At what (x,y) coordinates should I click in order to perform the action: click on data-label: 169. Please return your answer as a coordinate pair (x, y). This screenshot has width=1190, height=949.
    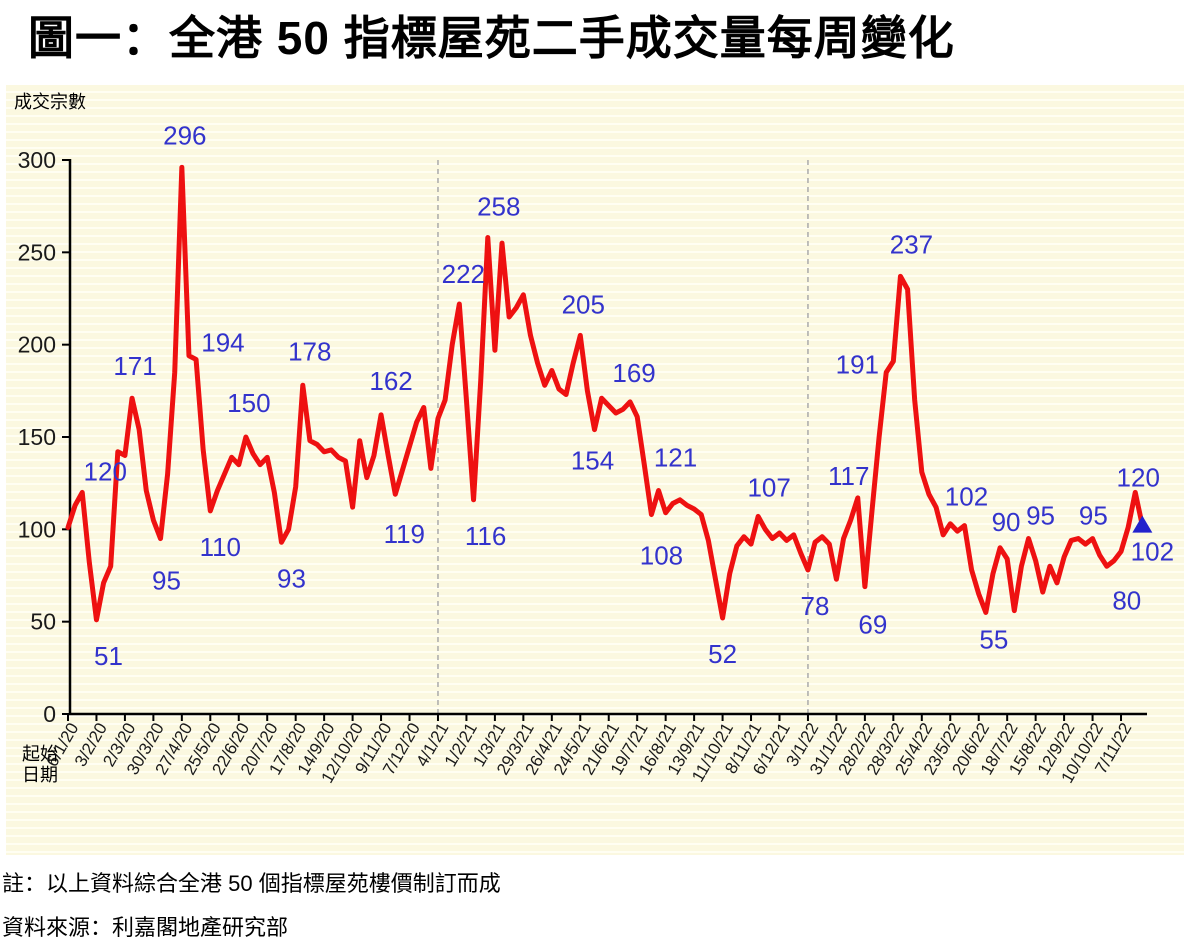
    Looking at the image, I should click on (633, 373).